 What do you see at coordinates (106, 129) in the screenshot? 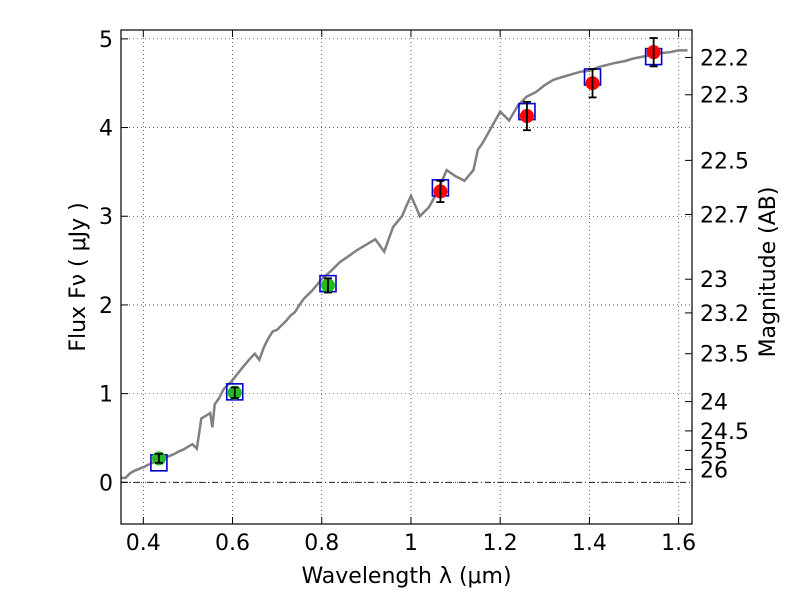
I see `y-tick-label: 4` at bounding box center [106, 129].